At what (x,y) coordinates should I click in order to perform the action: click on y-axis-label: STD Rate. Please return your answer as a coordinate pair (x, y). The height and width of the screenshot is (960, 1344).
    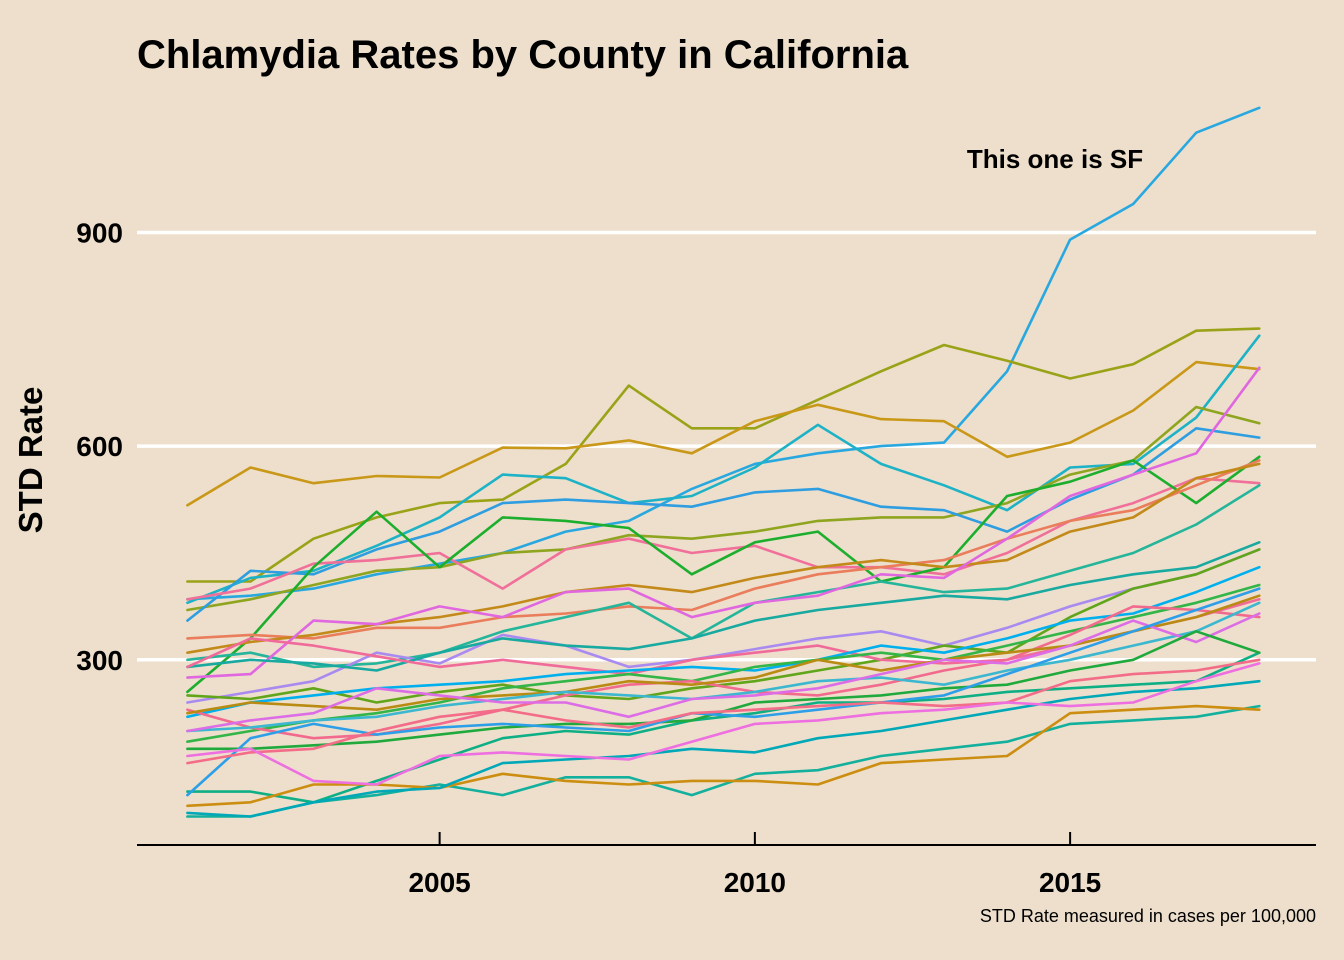
    Looking at the image, I should click on (30, 460).